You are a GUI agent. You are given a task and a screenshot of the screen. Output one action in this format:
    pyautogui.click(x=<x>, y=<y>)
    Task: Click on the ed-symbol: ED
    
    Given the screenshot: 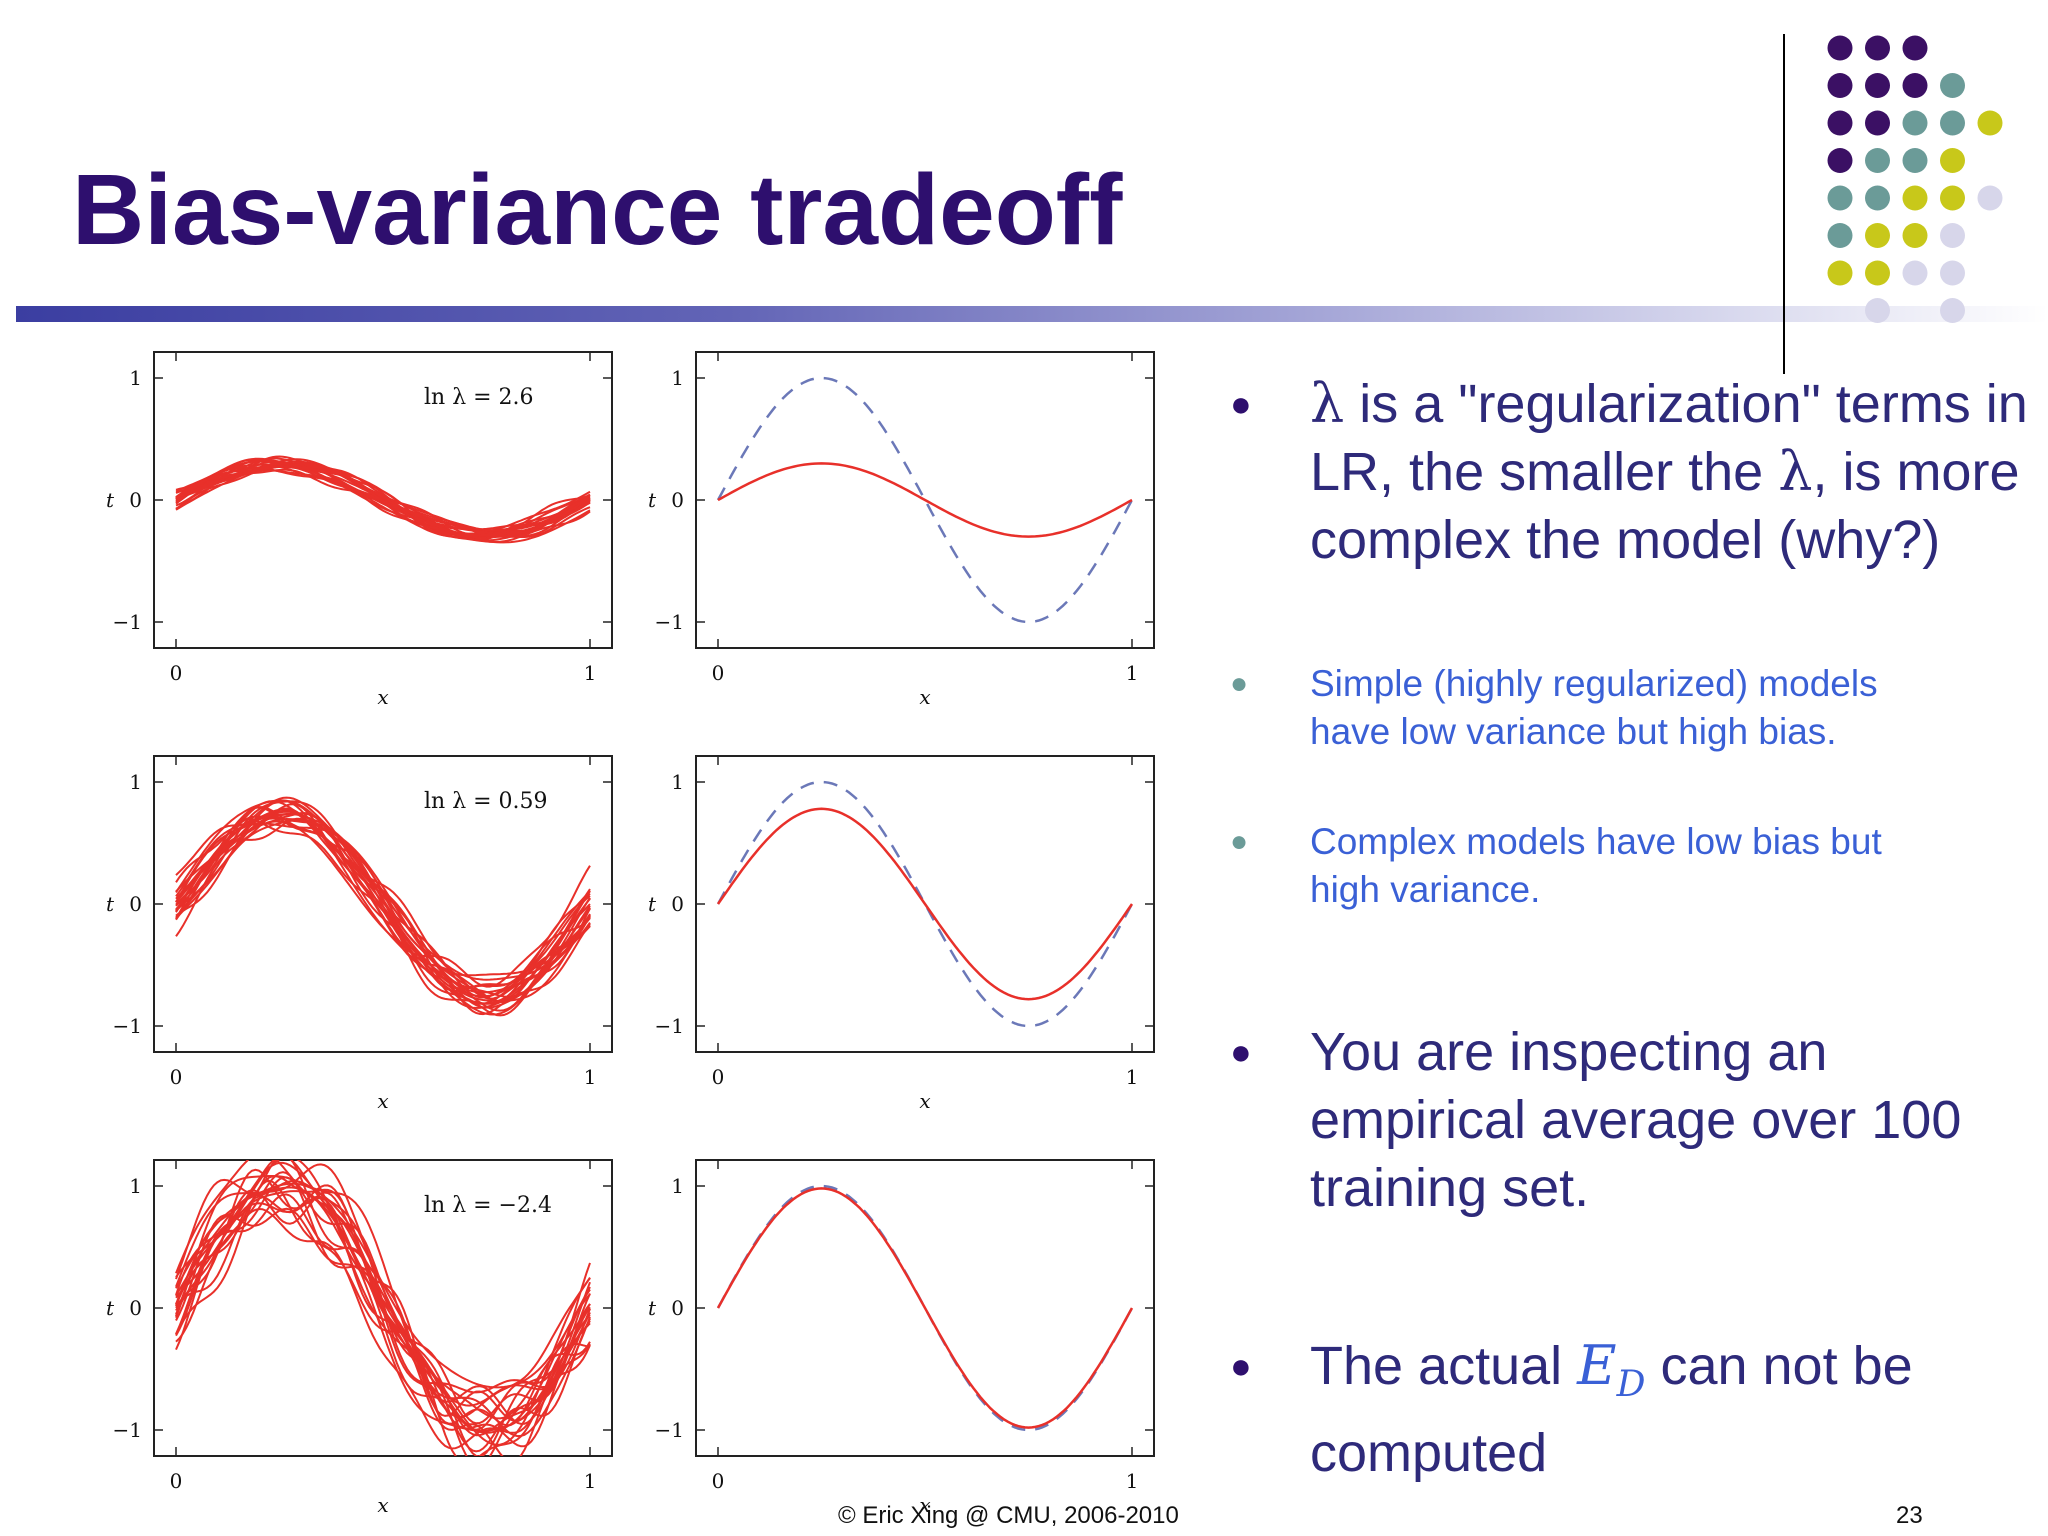 What is the action you would take?
    pyautogui.click(x=1611, y=1369)
    